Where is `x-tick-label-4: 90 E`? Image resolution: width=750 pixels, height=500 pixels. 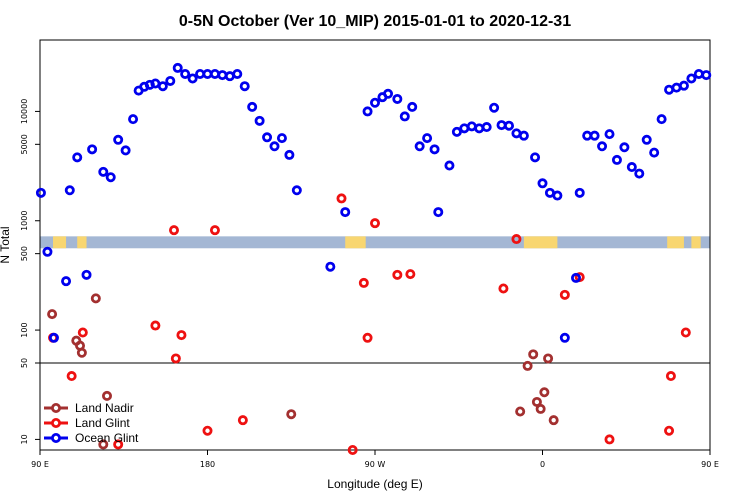 x-tick-label-4: 90 E is located at coordinates (710, 464).